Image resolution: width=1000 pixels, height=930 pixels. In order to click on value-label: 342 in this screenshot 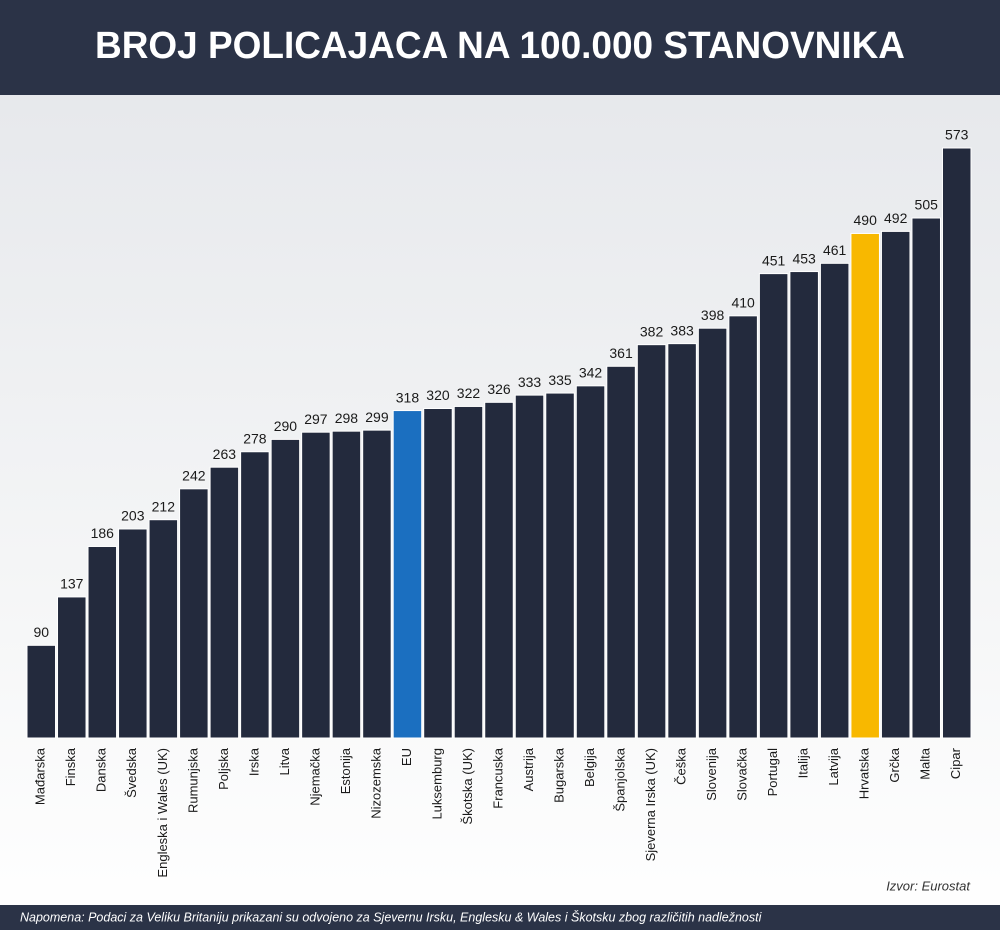, I will do `click(591, 373)`.